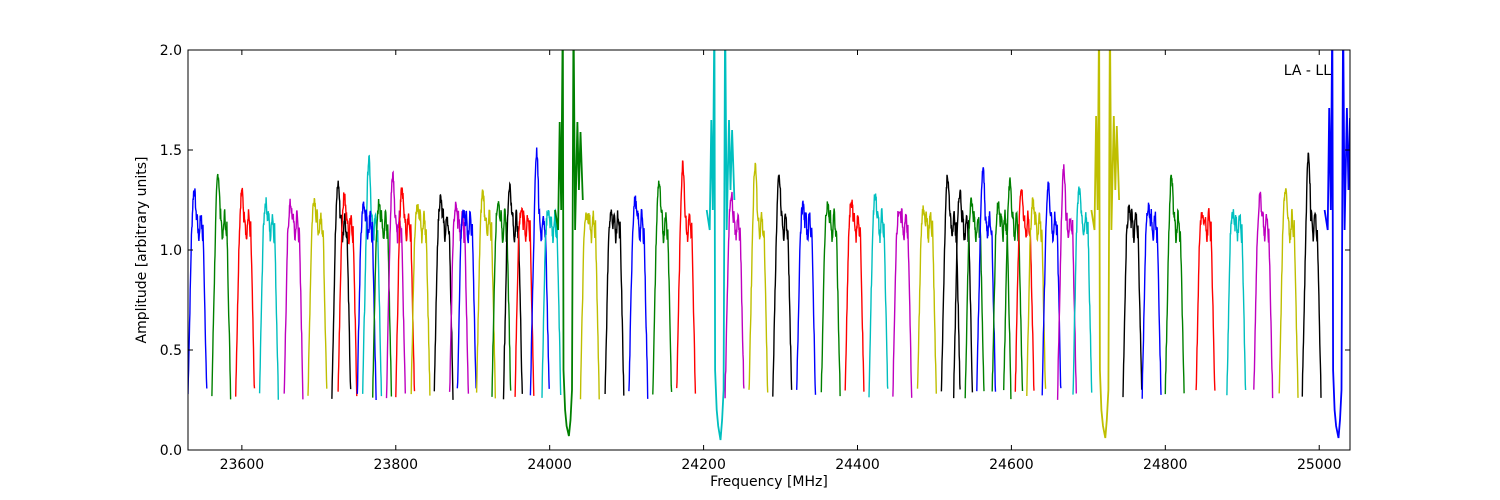  What do you see at coordinates (549, 465) in the screenshot?
I see `x-tick-label-24000: 24000` at bounding box center [549, 465].